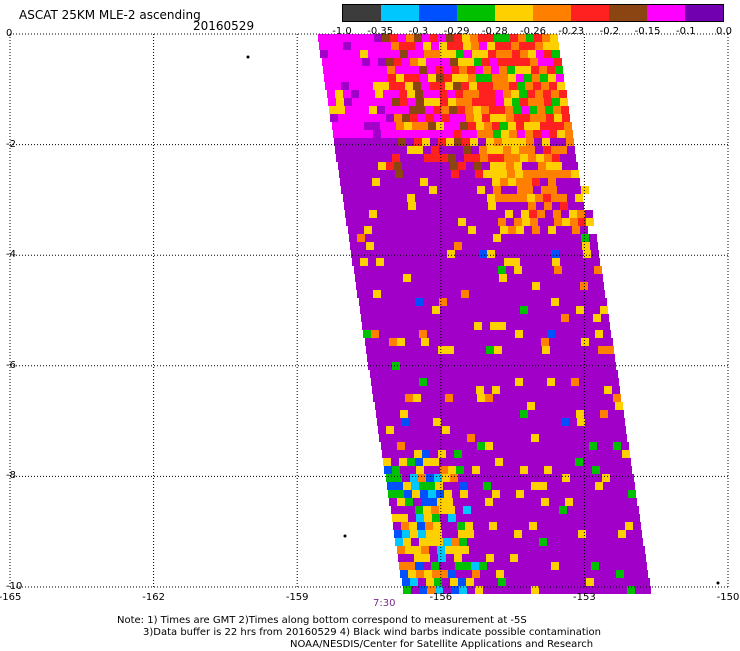 The image size is (740, 651). Describe the element at coordinates (728, 597) in the screenshot. I see `x-tick-label: -150` at that location.